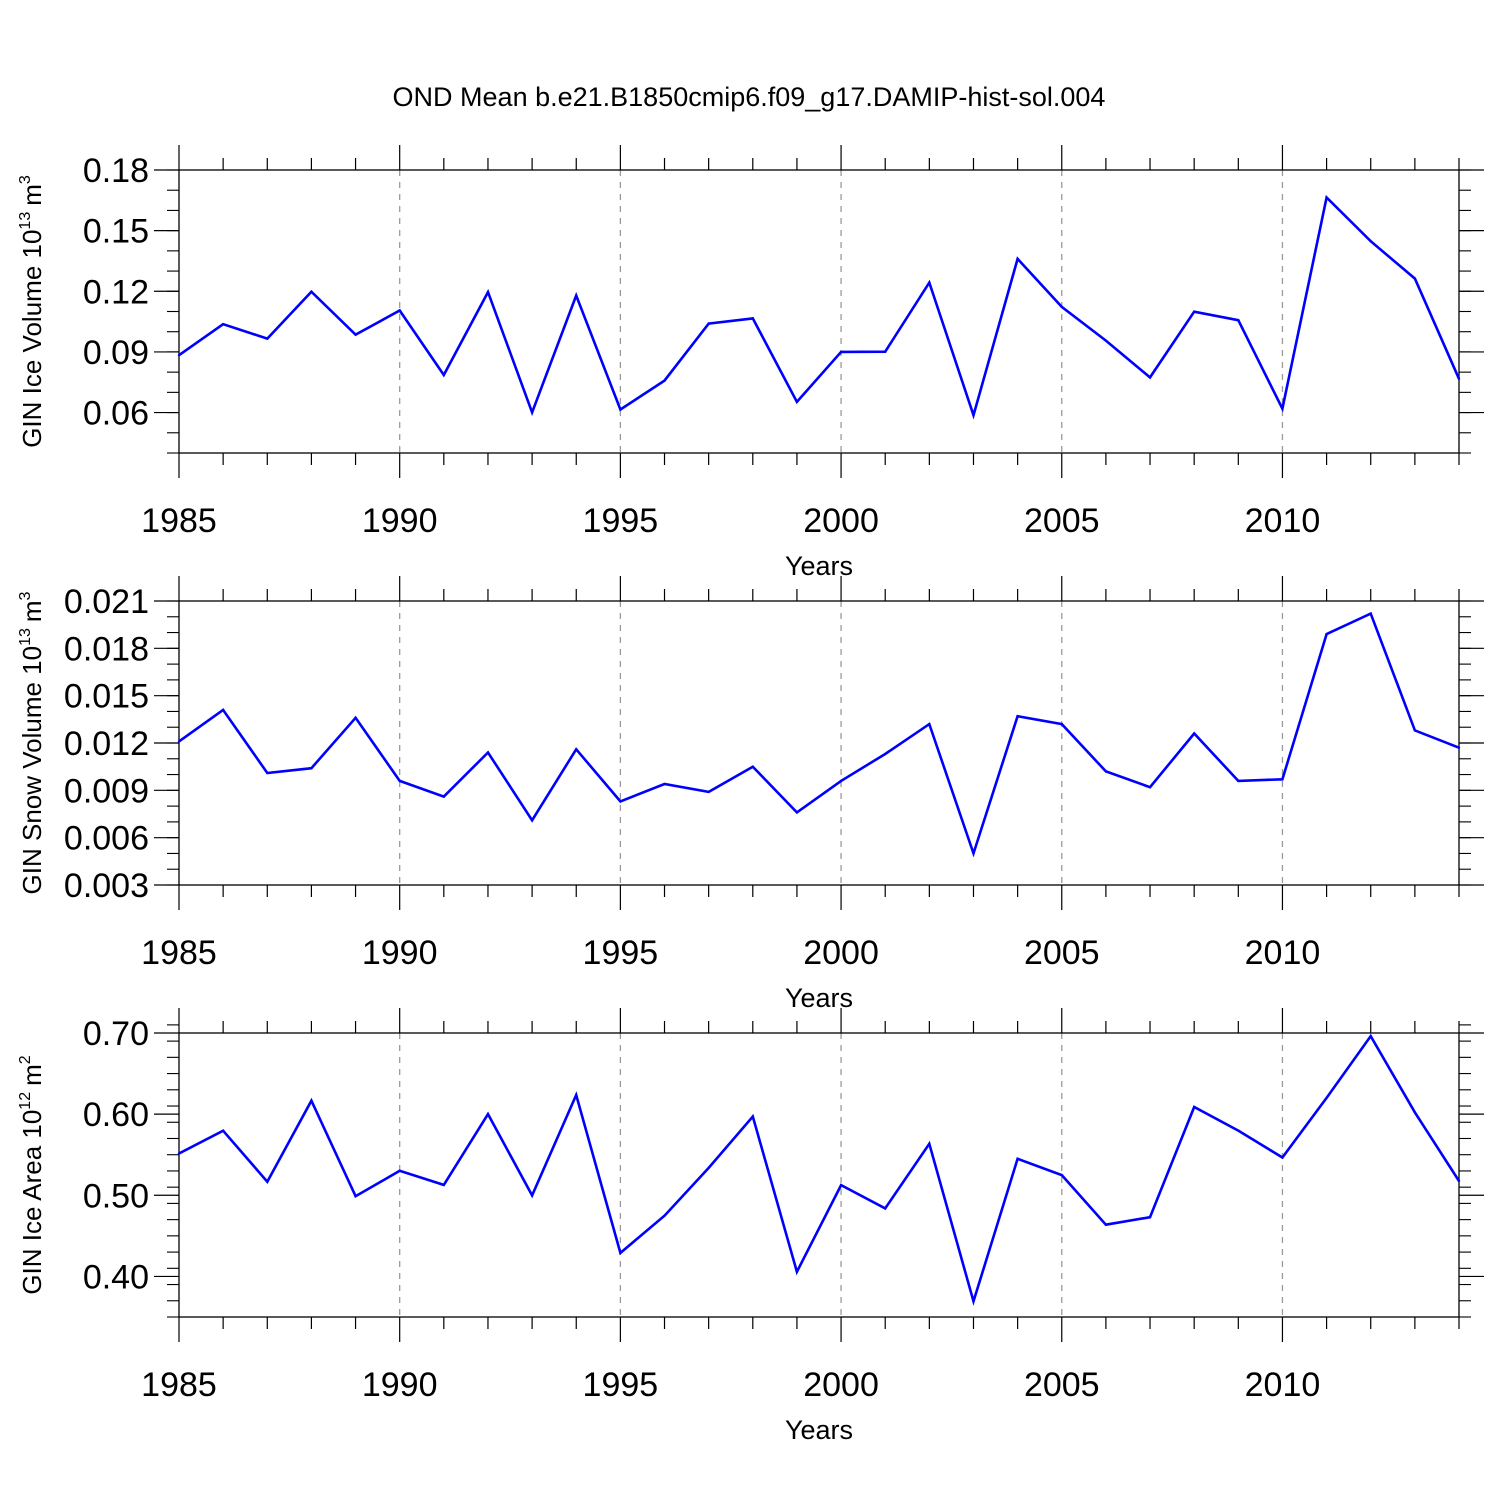  What do you see at coordinates (819, 307) in the screenshot?
I see `data-series-line` at bounding box center [819, 307].